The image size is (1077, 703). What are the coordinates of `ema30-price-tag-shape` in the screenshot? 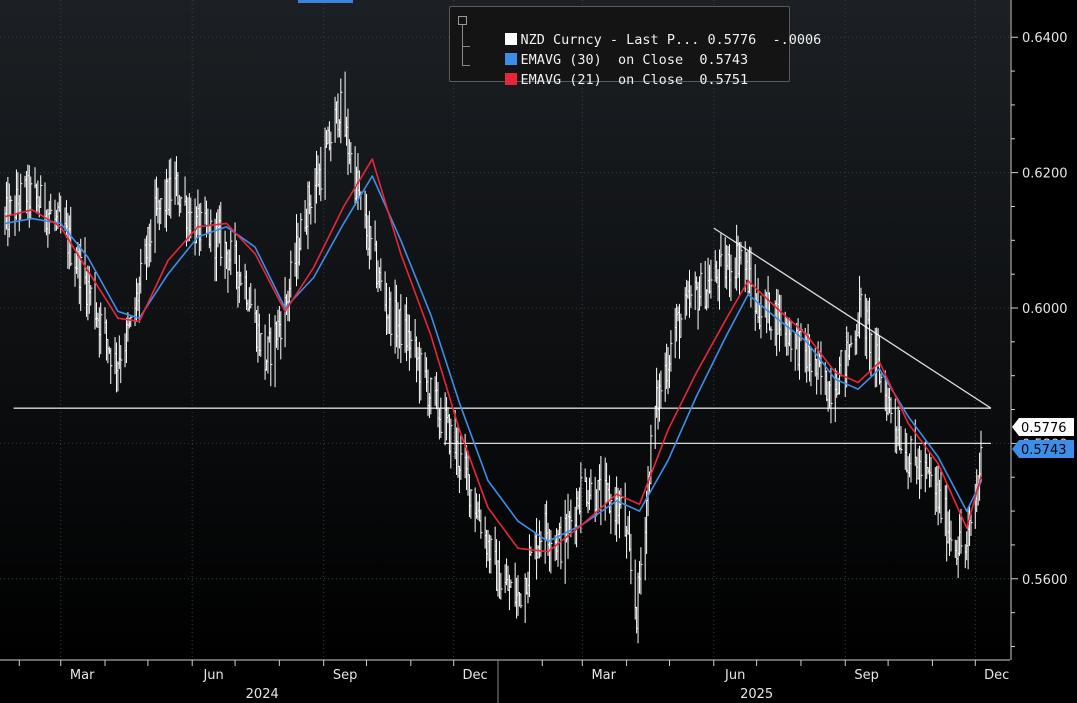 It's located at (1043, 449).